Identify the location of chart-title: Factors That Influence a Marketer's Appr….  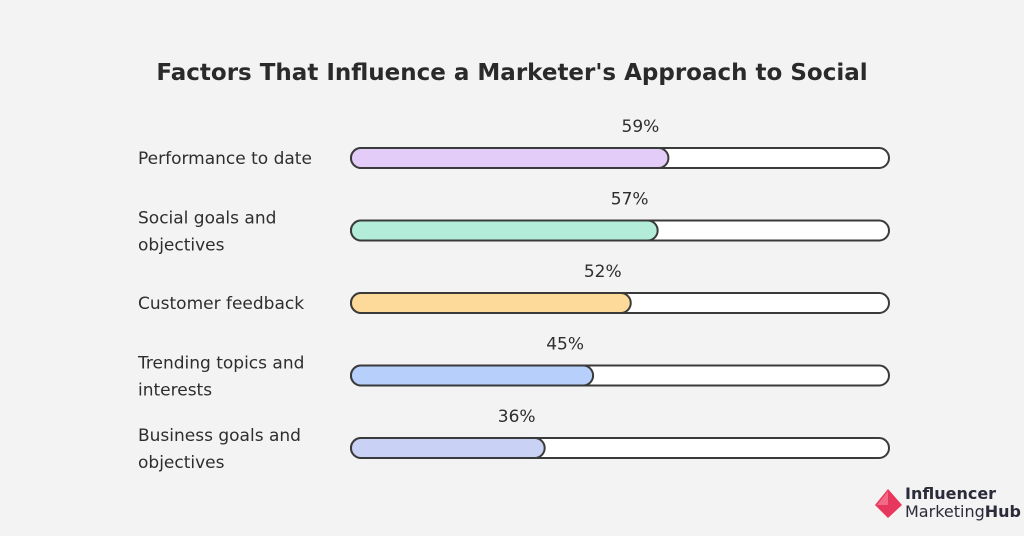
(511, 73).